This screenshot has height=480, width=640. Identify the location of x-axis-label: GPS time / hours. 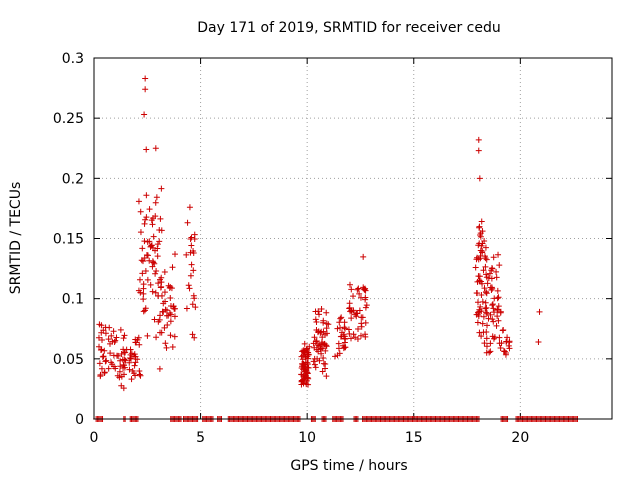
(348, 466).